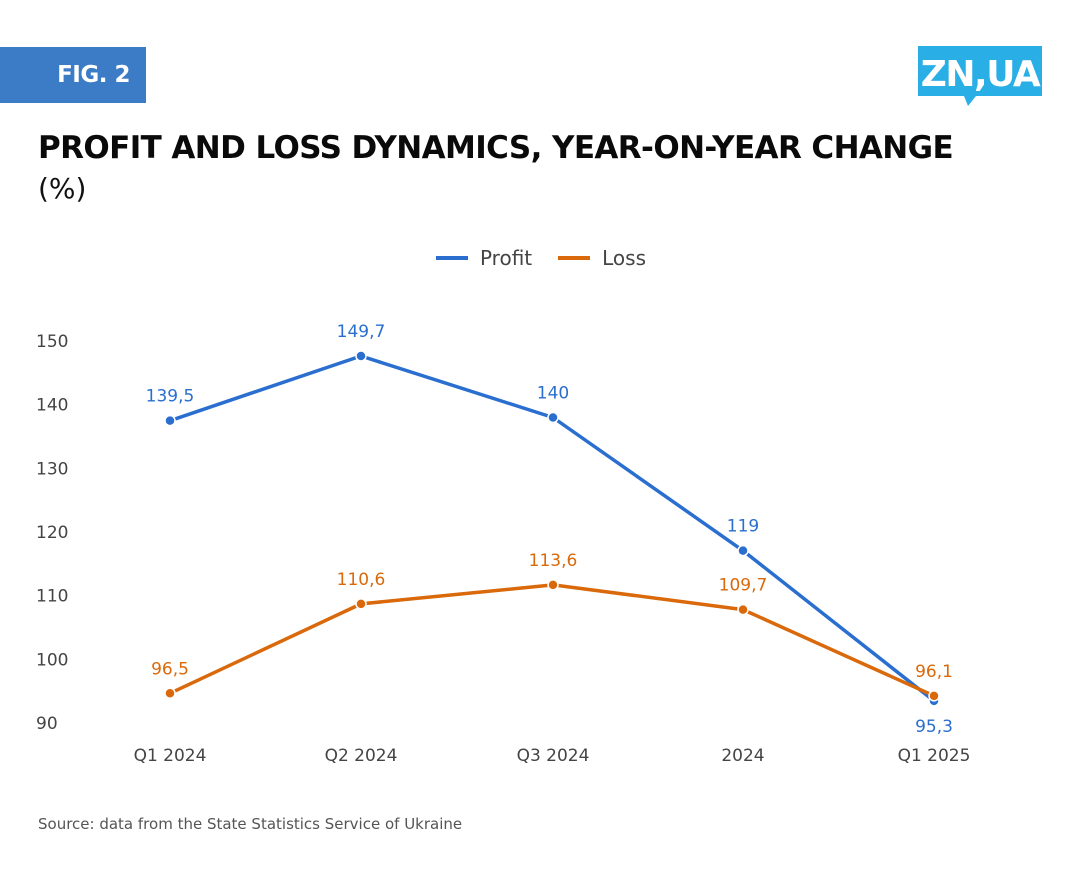 The width and height of the screenshot is (1082, 874). What do you see at coordinates (170, 397) in the screenshot?
I see `data-label-profit: 139,5` at bounding box center [170, 397].